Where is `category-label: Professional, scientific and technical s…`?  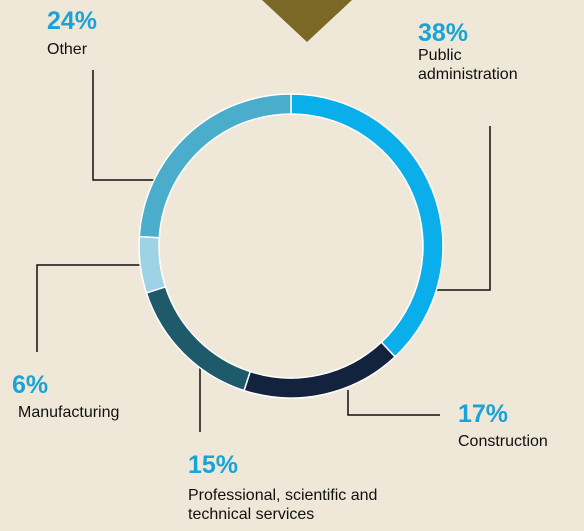 category-label: Professional, scientific and technical s… is located at coordinates (283, 505).